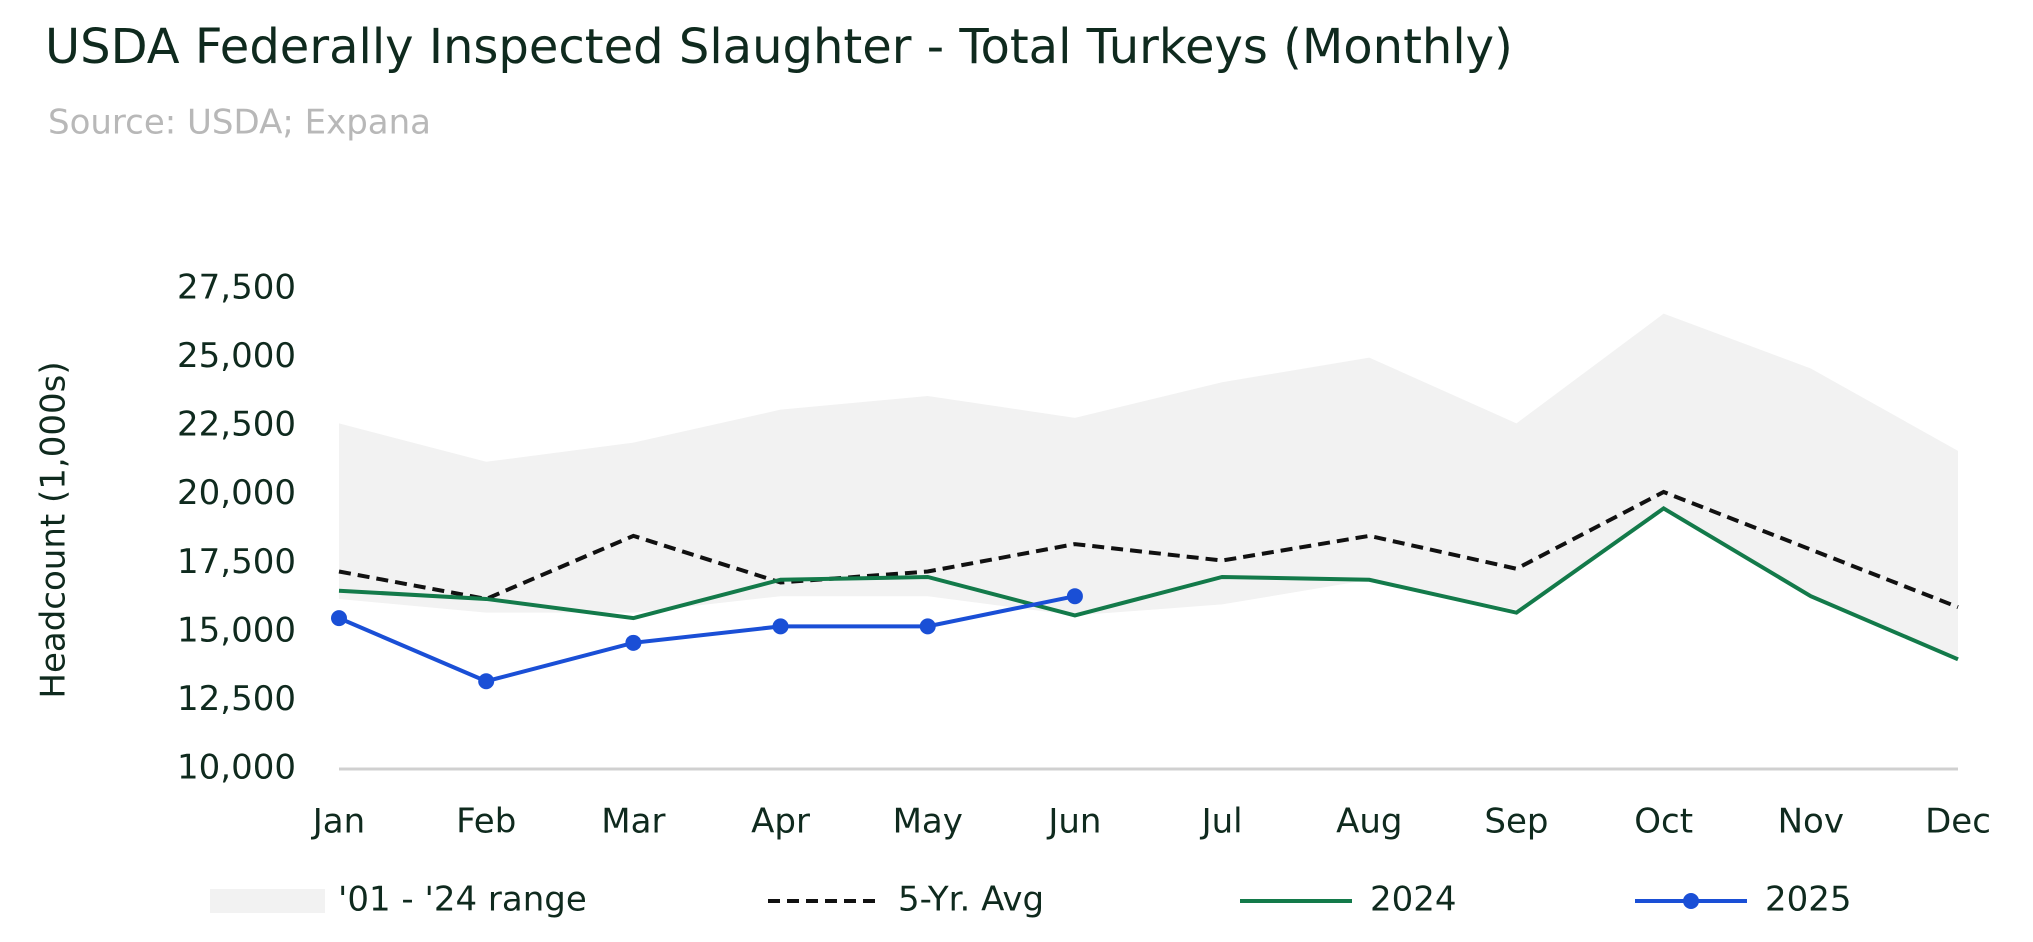 The height and width of the screenshot is (942, 2033). Describe the element at coordinates (239, 123) in the screenshot. I see `chart-subtitle: Source: USDA; Expana` at that location.